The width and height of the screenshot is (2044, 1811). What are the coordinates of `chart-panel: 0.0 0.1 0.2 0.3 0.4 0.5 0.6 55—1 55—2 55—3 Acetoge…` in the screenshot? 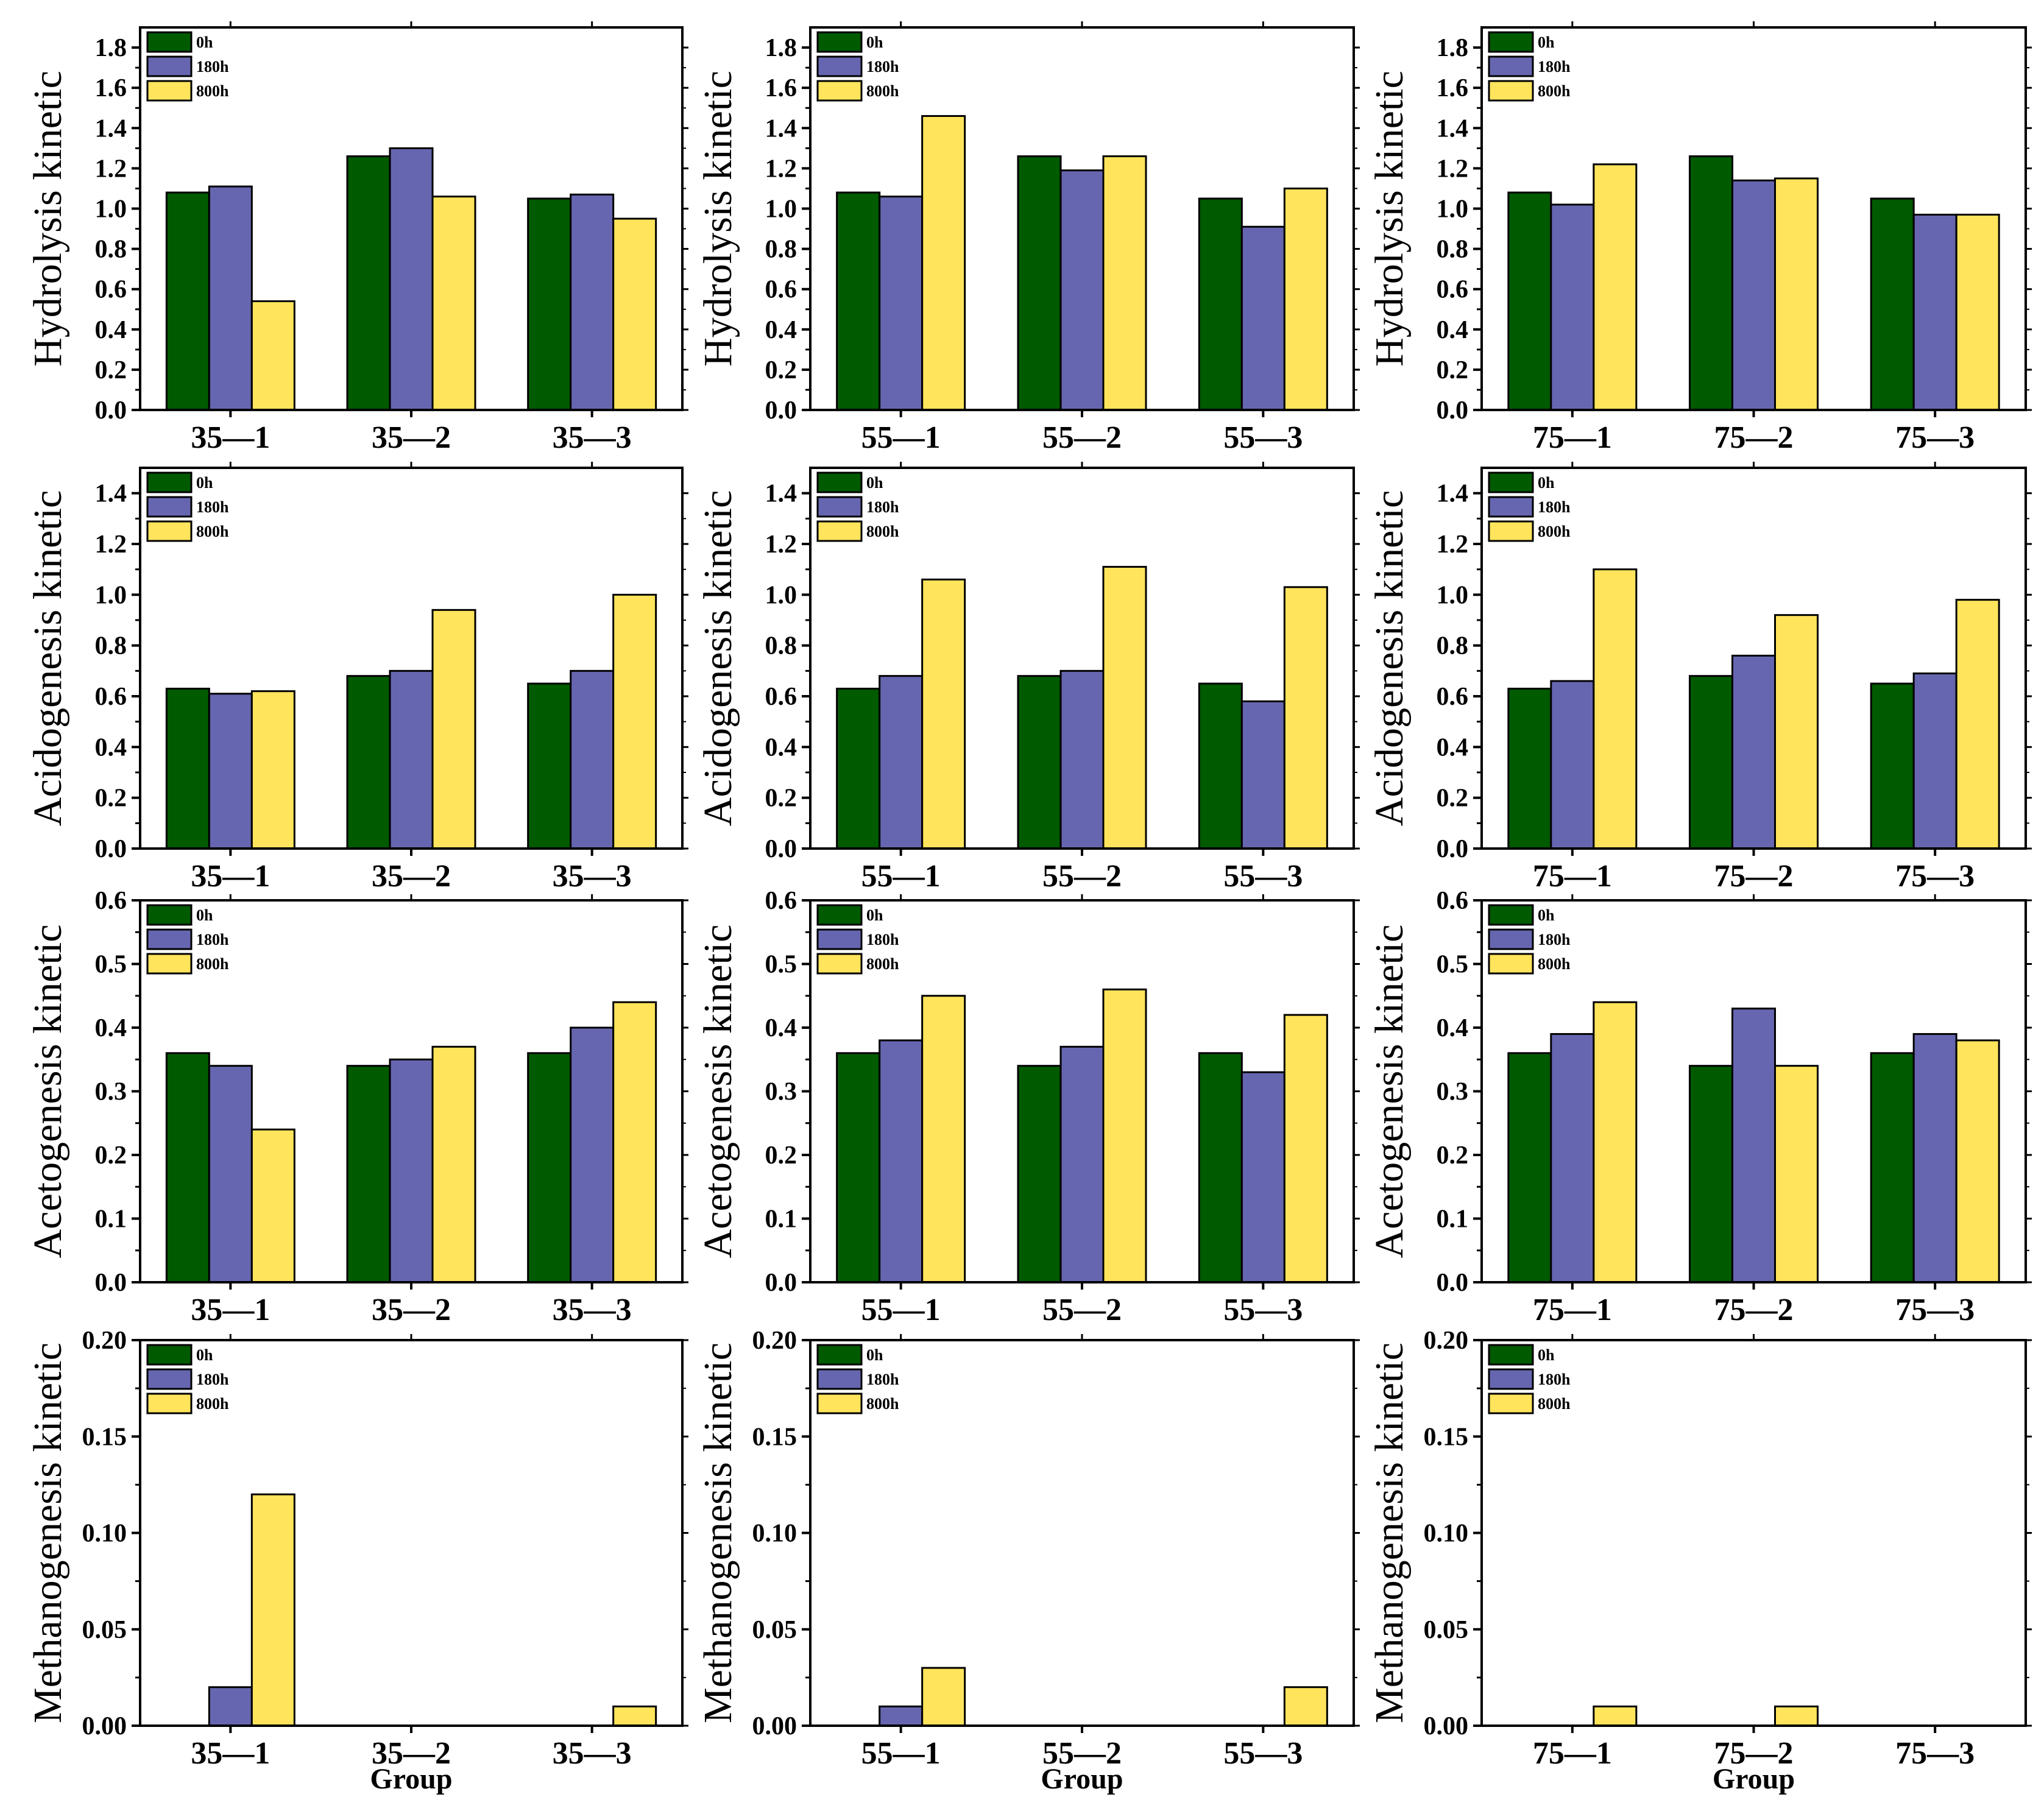 It's located at (1028, 1107).